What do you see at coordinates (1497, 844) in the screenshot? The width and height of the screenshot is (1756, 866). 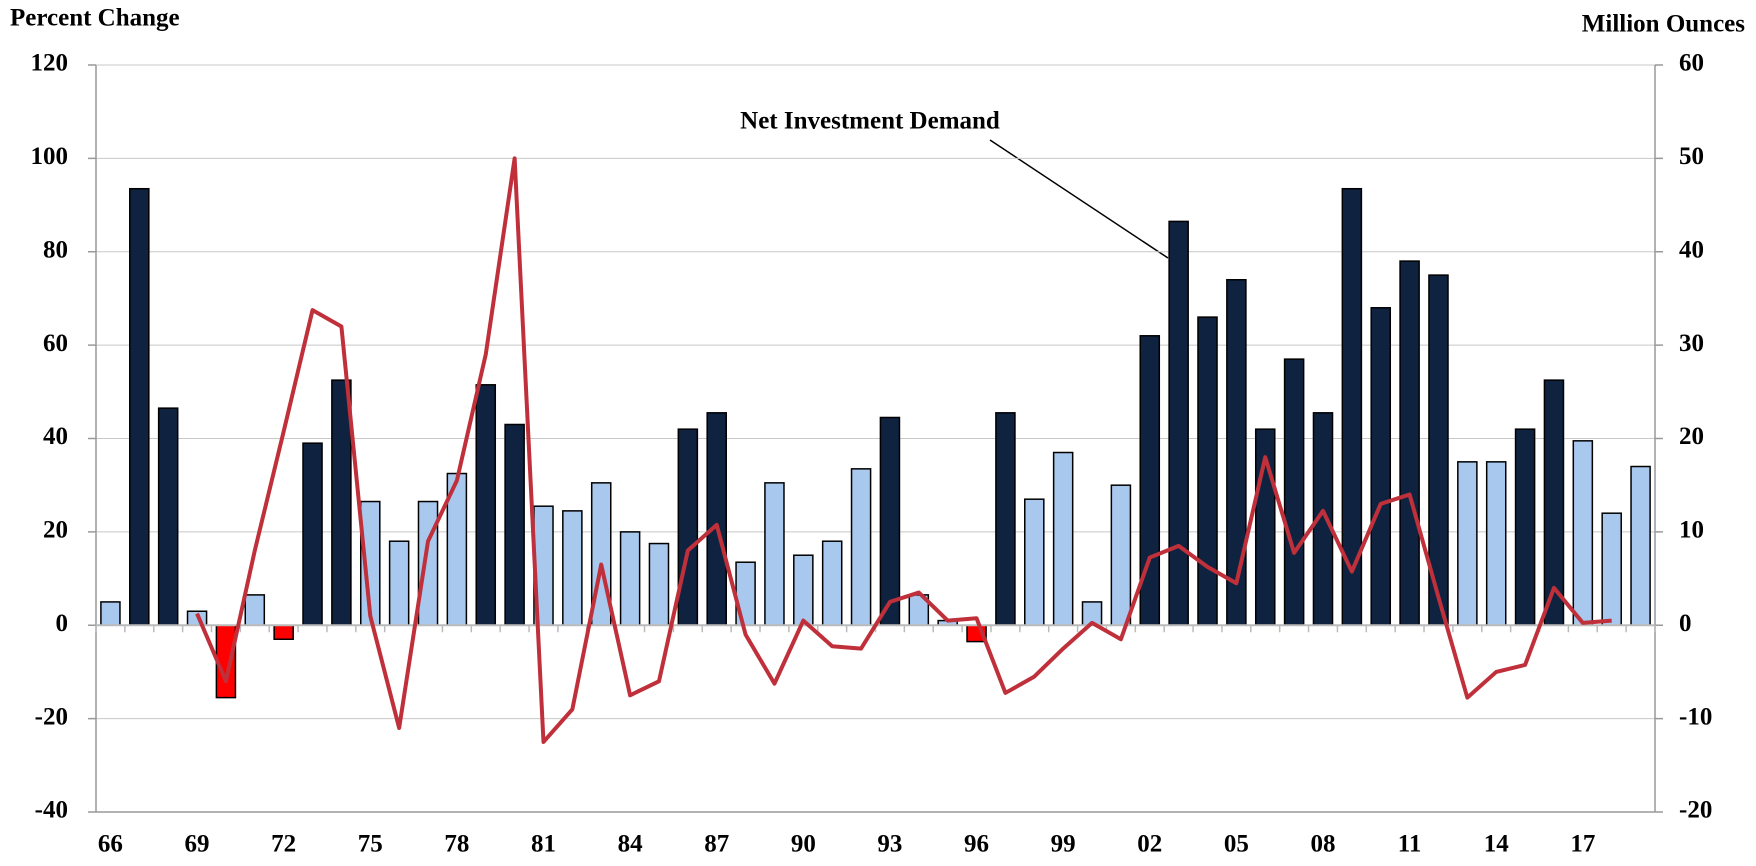 I see `x-tick-label: 14` at bounding box center [1497, 844].